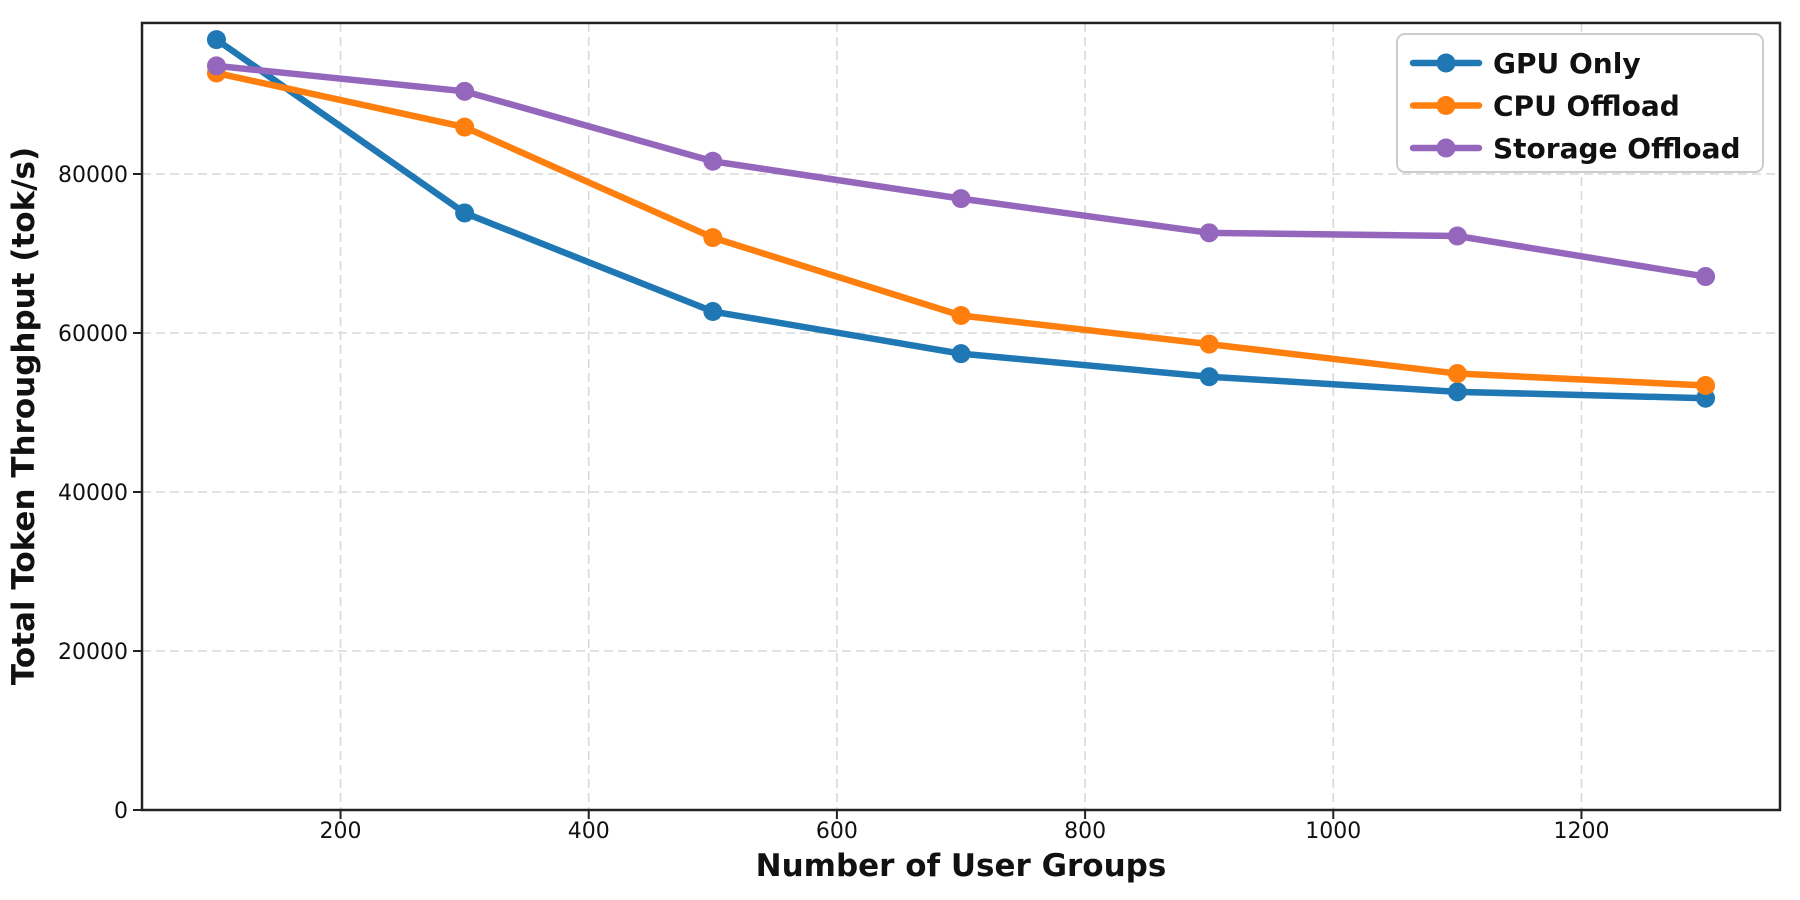 This screenshot has height=900, width=1800. What do you see at coordinates (965, 831) in the screenshot?
I see `x-tick-labels: 200 400 600 800 1000 1200` at bounding box center [965, 831].